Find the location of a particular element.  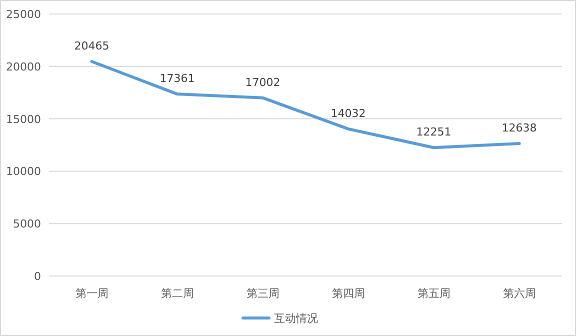

legend-label: 互动情况 is located at coordinates (296, 318).